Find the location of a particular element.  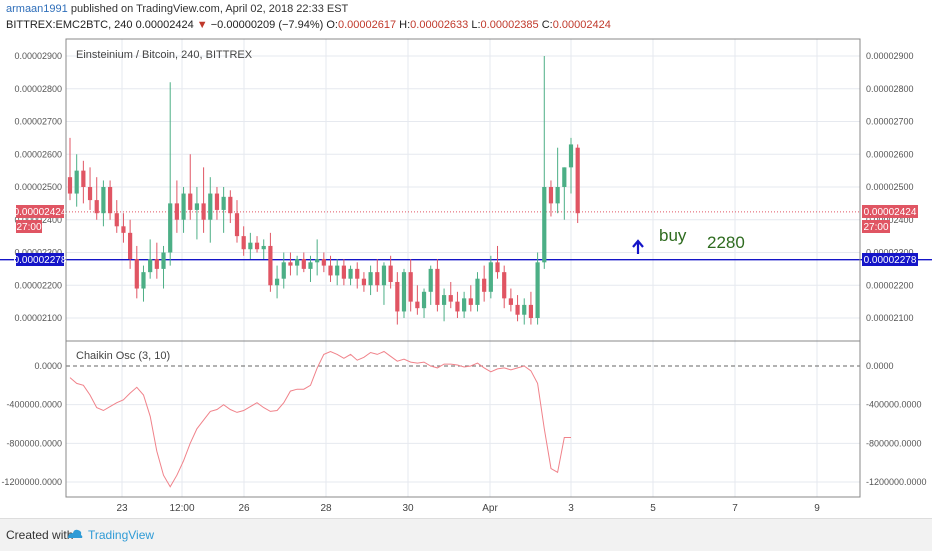

price-annotation: 2280 is located at coordinates (726, 242).